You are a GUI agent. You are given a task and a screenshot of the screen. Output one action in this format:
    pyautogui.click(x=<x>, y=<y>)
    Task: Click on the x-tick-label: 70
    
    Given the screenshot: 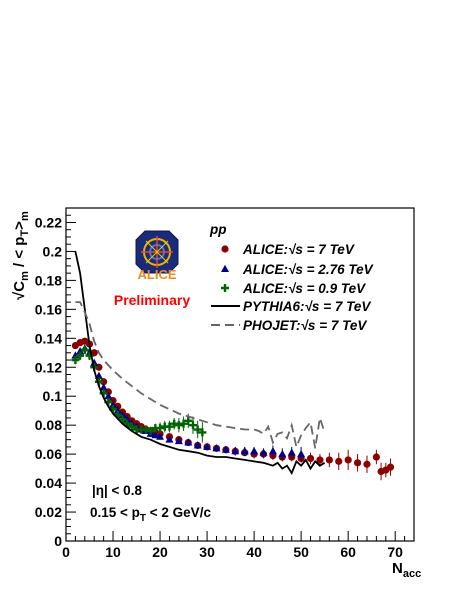 What is the action you would take?
    pyautogui.click(x=395, y=552)
    